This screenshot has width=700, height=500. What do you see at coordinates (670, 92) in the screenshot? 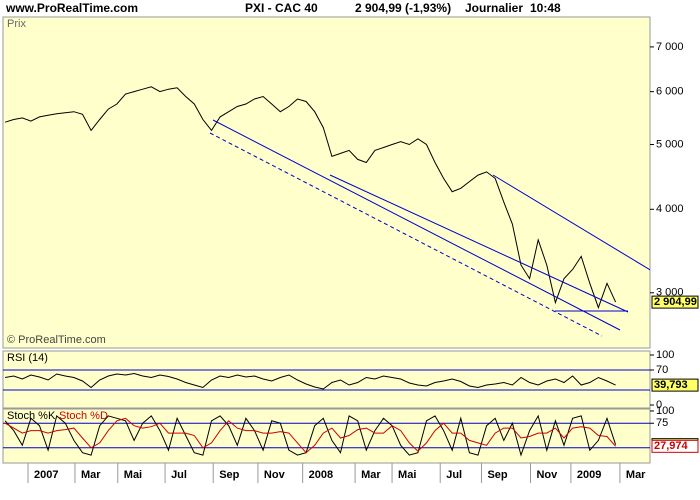
I see `y-tick-label: 6 000` at bounding box center [670, 92].